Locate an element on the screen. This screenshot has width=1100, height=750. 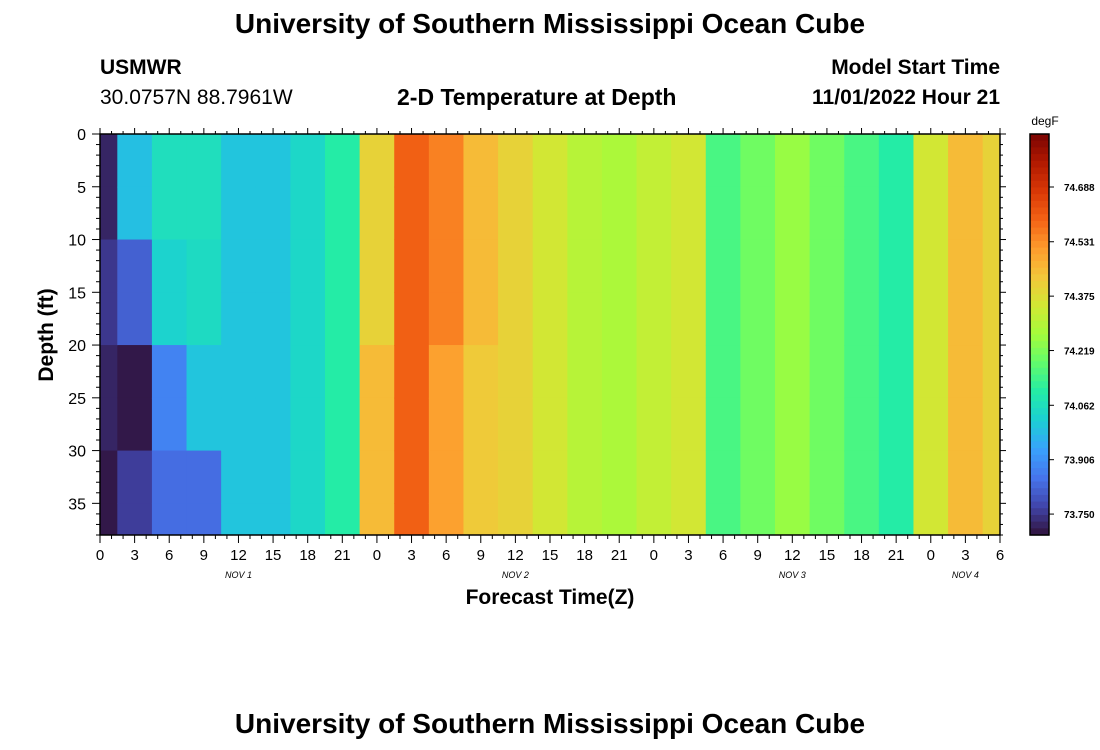
station-coordinates: 30.0757N 88.7961W is located at coordinates (196, 97).